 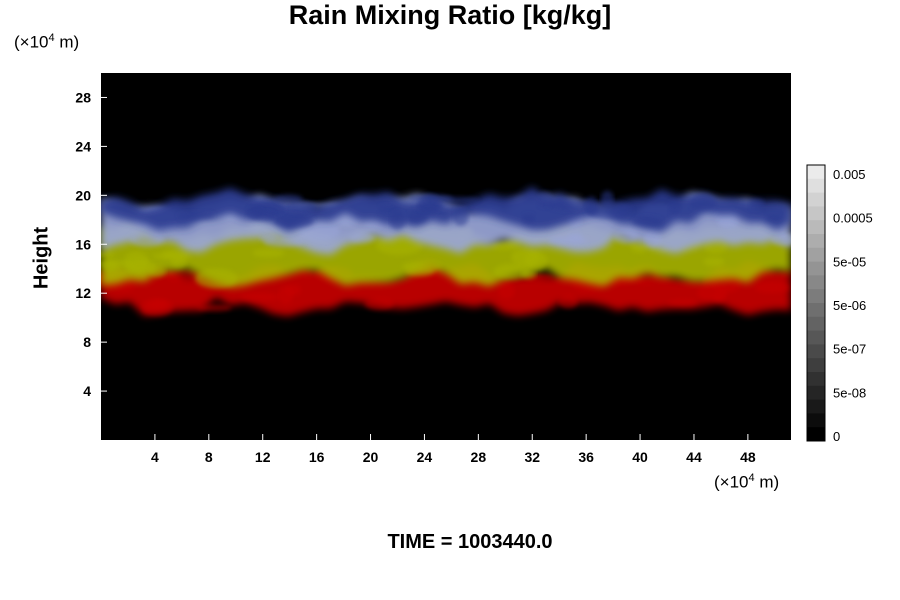 I want to click on y-axis-unit: (×104 m), so click(x=46, y=42).